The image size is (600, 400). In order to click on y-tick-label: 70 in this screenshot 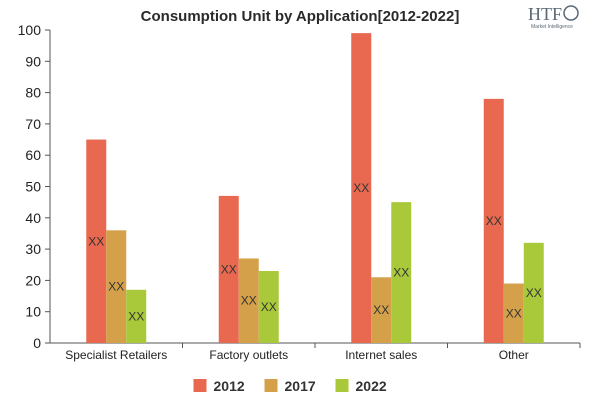, I will do `click(33, 124)`.